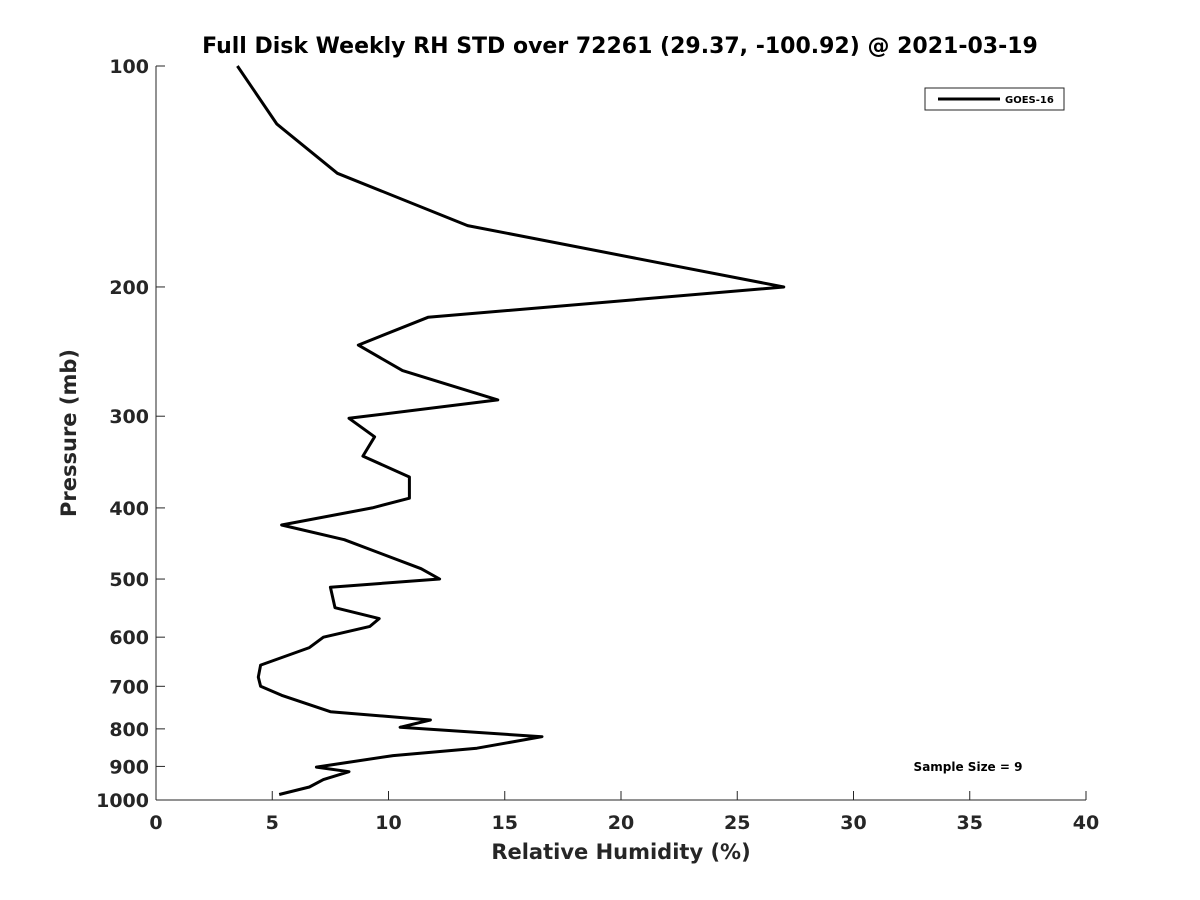 The height and width of the screenshot is (900, 1200). I want to click on x-tick-label: 15, so click(505, 823).